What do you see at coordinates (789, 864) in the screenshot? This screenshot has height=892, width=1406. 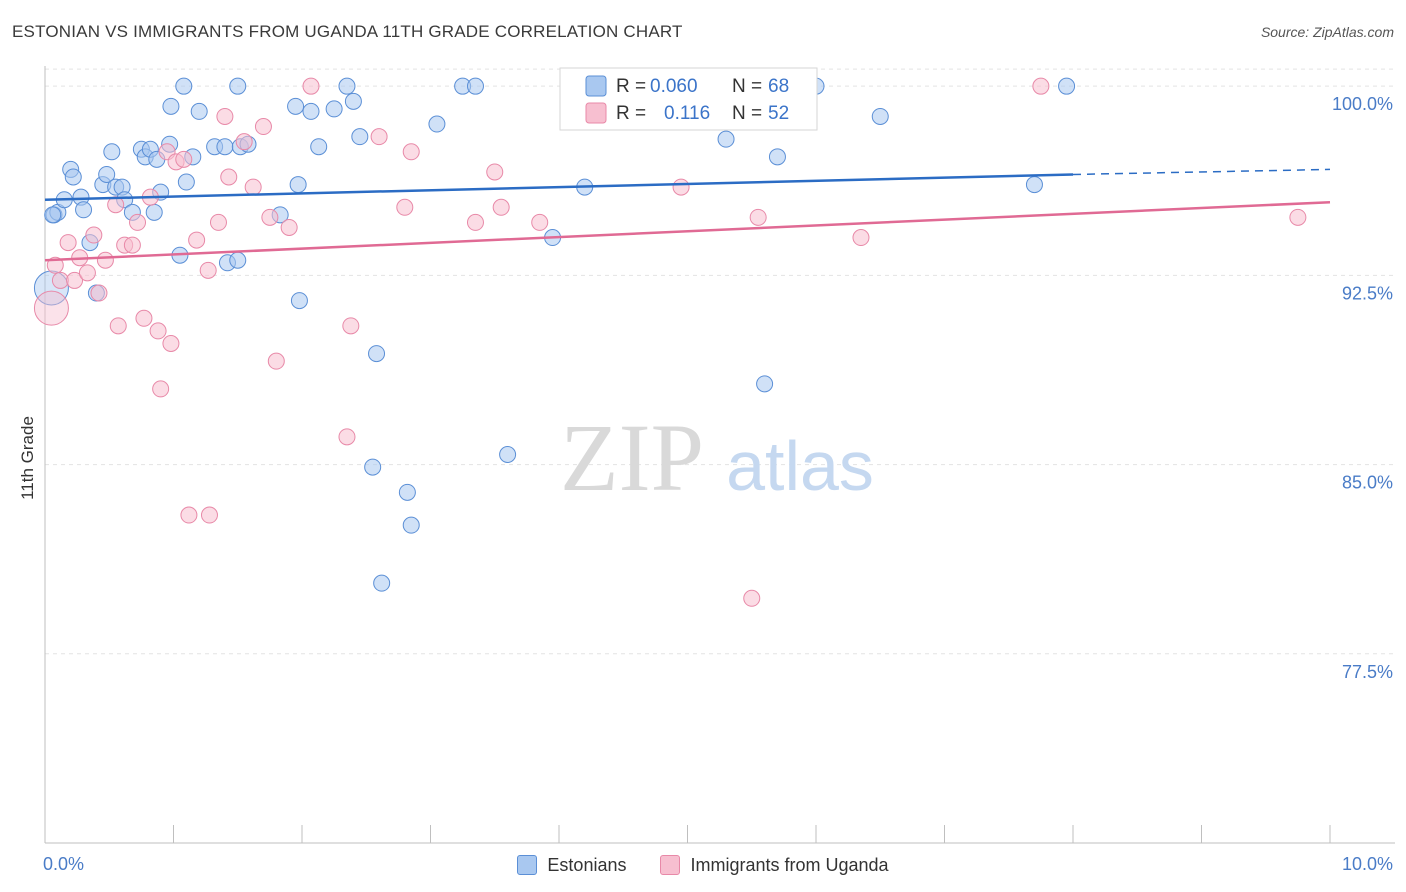 I see `legend-label-uganda: Immigrants from Uganda` at bounding box center [789, 864].